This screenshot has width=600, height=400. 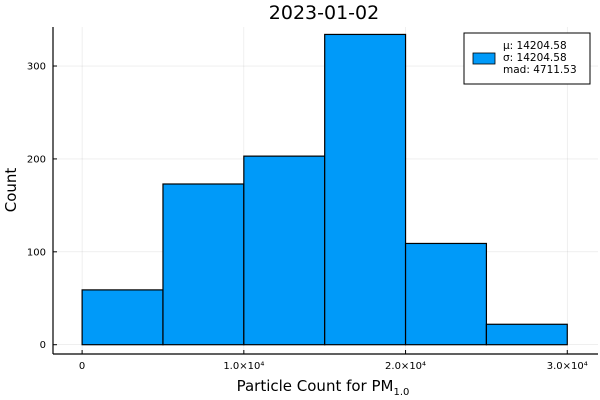 What do you see at coordinates (243, 366) in the screenshot?
I see `x-tick-label-1: 1.0×10⁴` at bounding box center [243, 366].